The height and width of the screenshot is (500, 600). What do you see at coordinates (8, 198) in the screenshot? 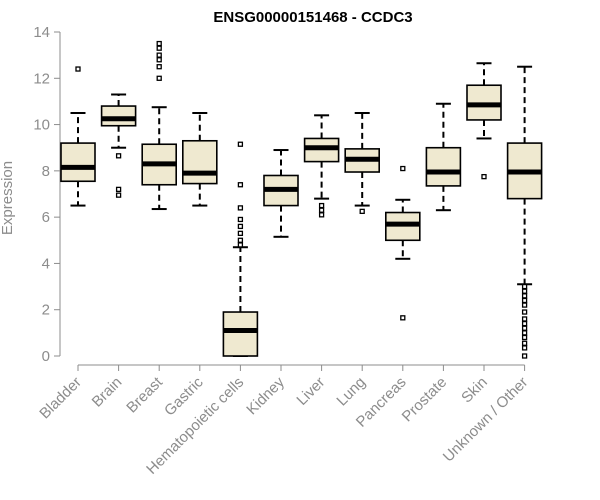
I see `y-axis-label: Expression` at bounding box center [8, 198].